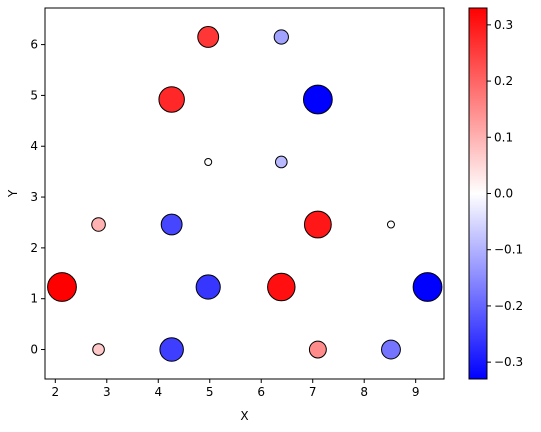  What do you see at coordinates (244, 416) in the screenshot?
I see `x-axis-label: X` at bounding box center [244, 416].